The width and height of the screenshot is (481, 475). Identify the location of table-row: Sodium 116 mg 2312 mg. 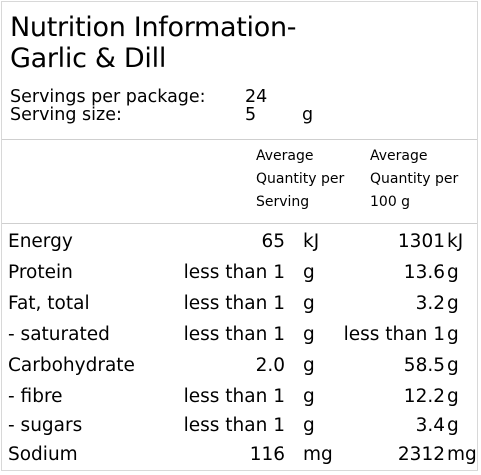
(240, 455).